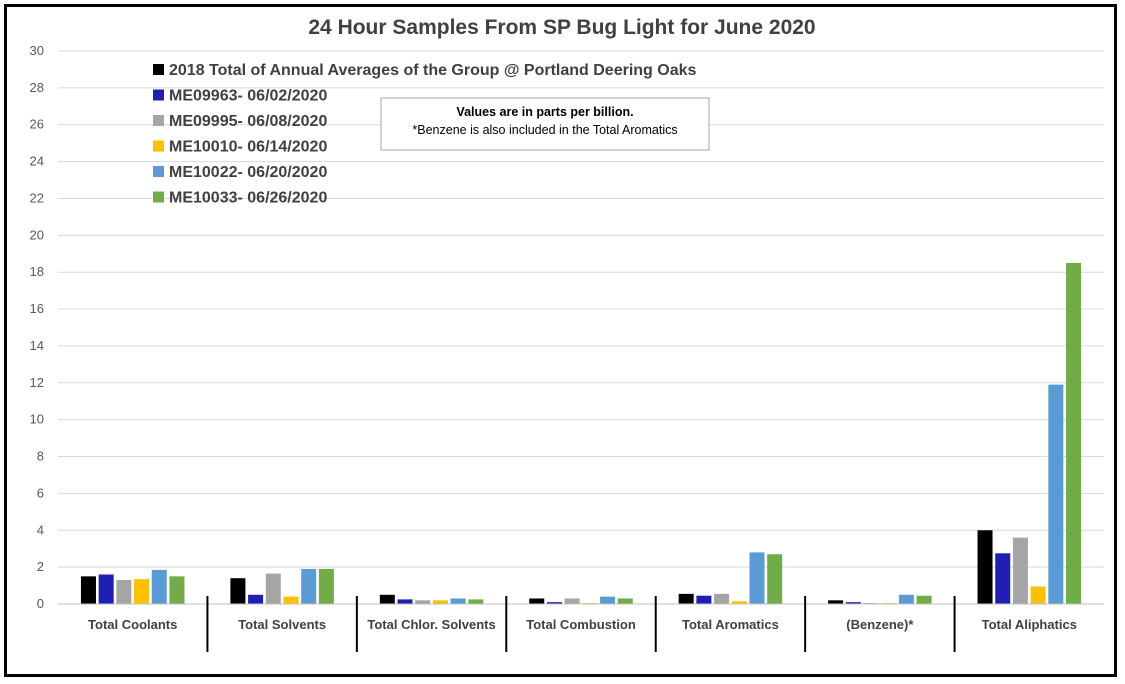  What do you see at coordinates (880, 624) in the screenshot?
I see `x-category-label: (Benzene)*` at bounding box center [880, 624].